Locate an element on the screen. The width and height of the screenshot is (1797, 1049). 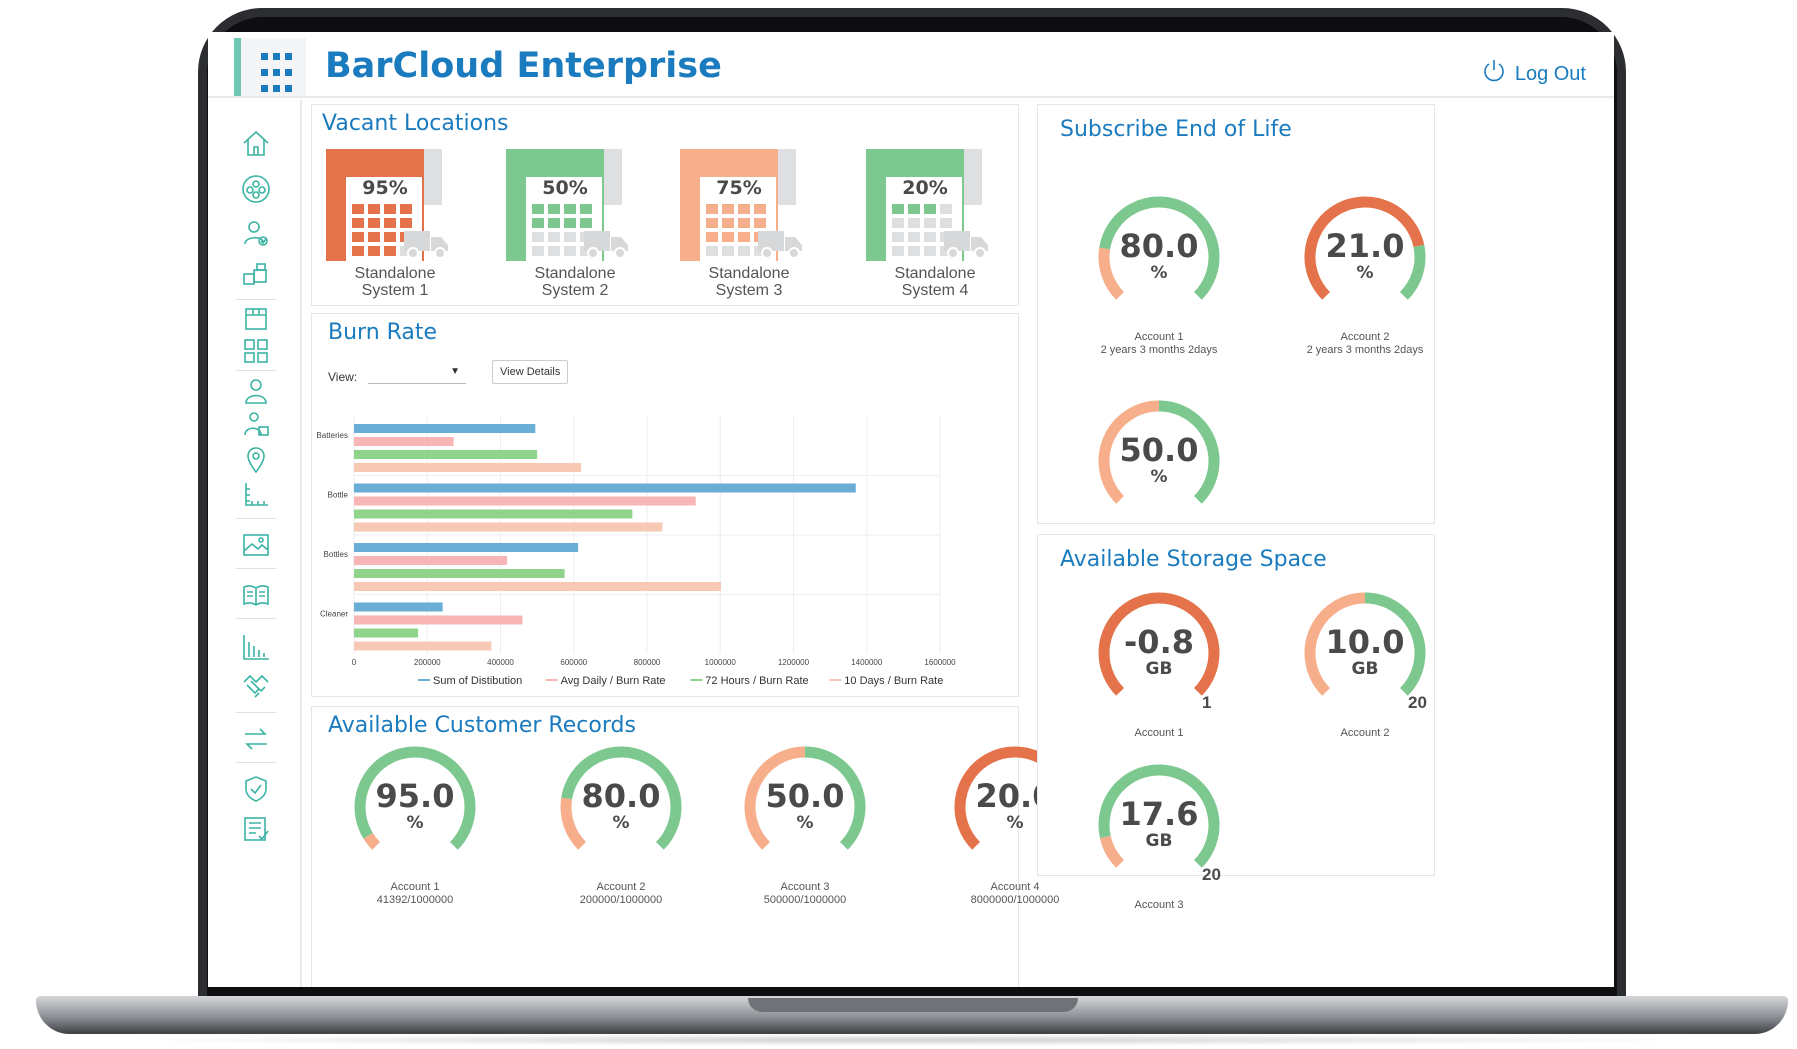
gauge-value: 50.0 is located at coordinates (805, 796).